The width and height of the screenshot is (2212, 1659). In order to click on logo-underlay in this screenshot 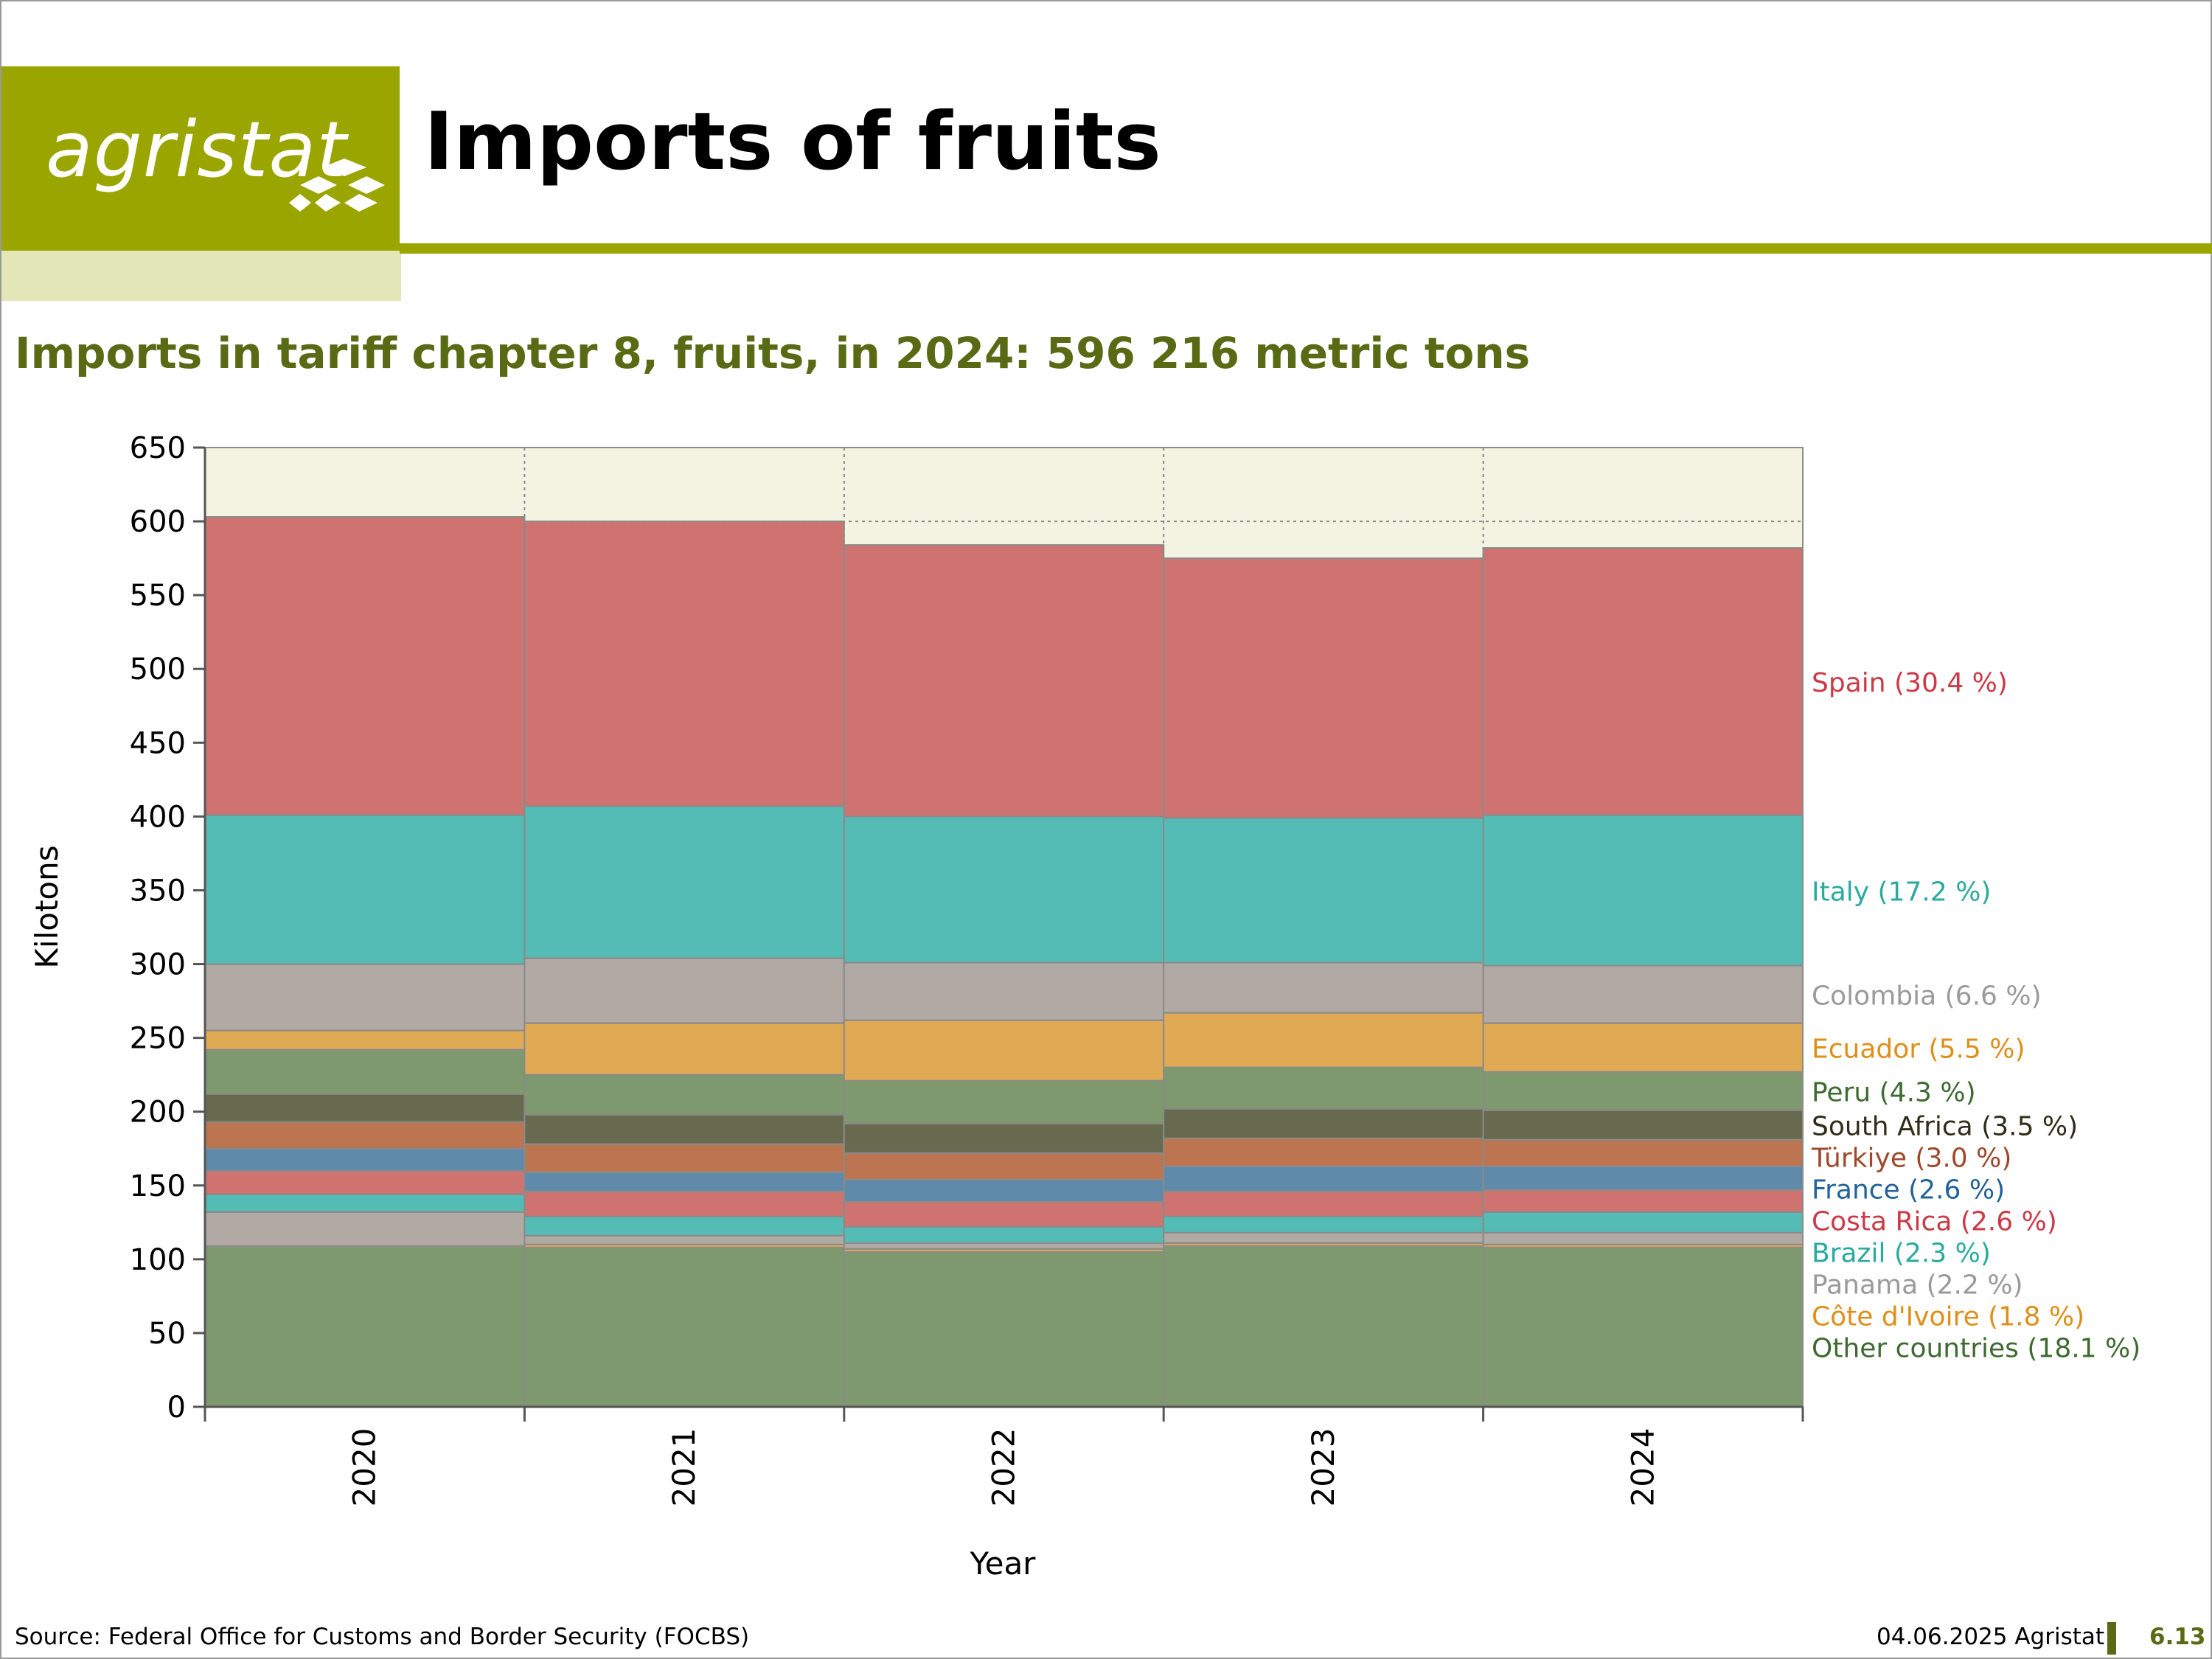, I will do `click(201, 276)`.